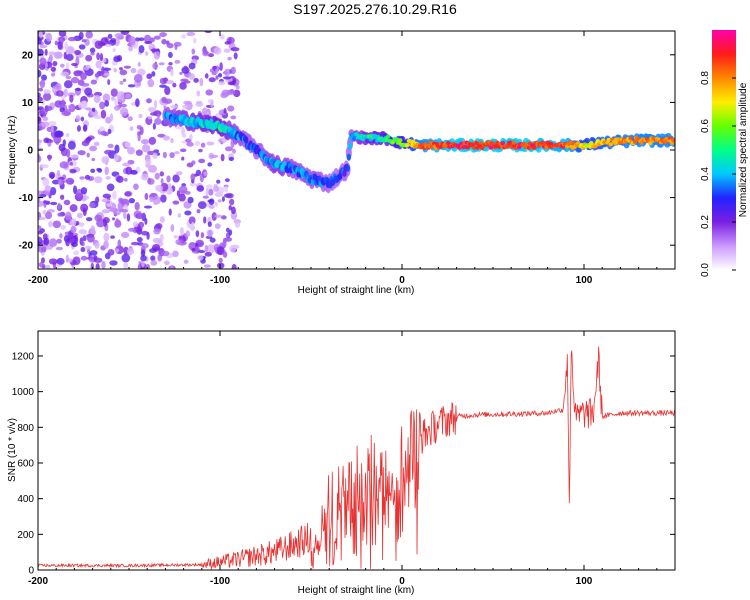 This screenshot has height=600, width=750. Describe the element at coordinates (38, 280) in the screenshot. I see `x-tick-label: -200` at that location.